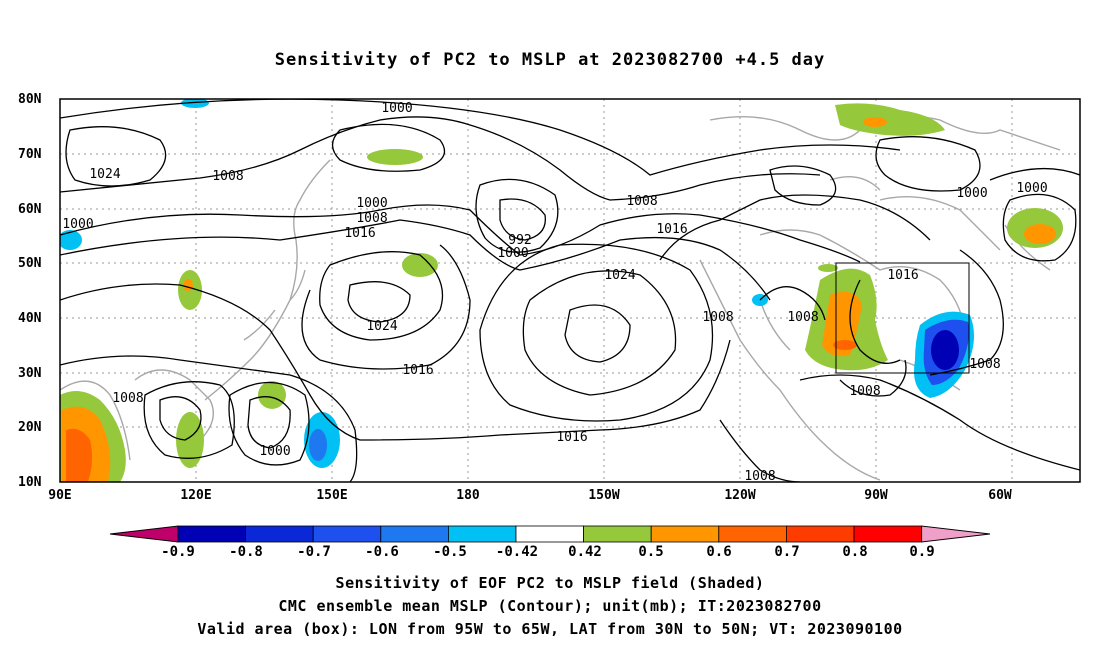 This screenshot has height=650, width=1100. I want to click on colorbar-label: 0.5, so click(651, 552).